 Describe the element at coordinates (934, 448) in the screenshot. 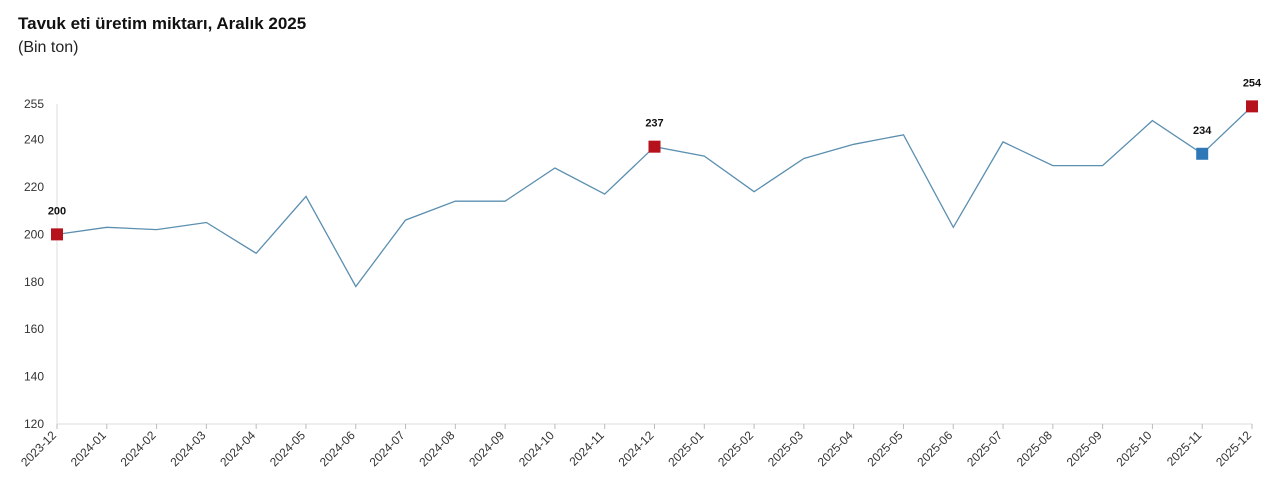

I see `x-tick-label: 2025-06` at that location.